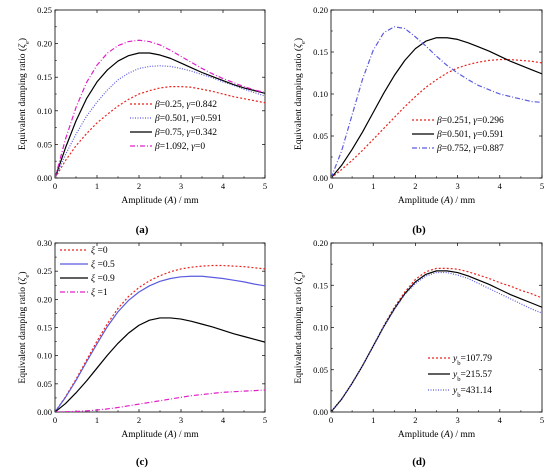 Image resolution: width=550 pixels, height=475 pixels. What do you see at coordinates (185, 105) in the screenshot?
I see `legend-entry: β=0.25, γ=0.842` at bounding box center [185, 105].